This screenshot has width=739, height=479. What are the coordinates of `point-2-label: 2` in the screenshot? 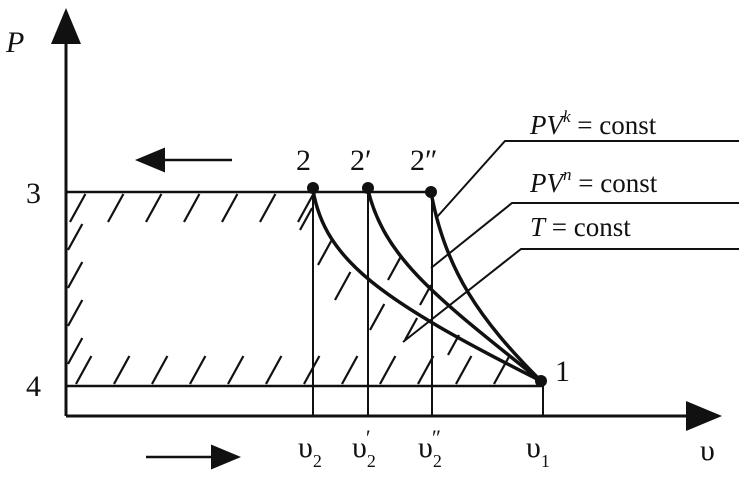 It's located at (303, 160).